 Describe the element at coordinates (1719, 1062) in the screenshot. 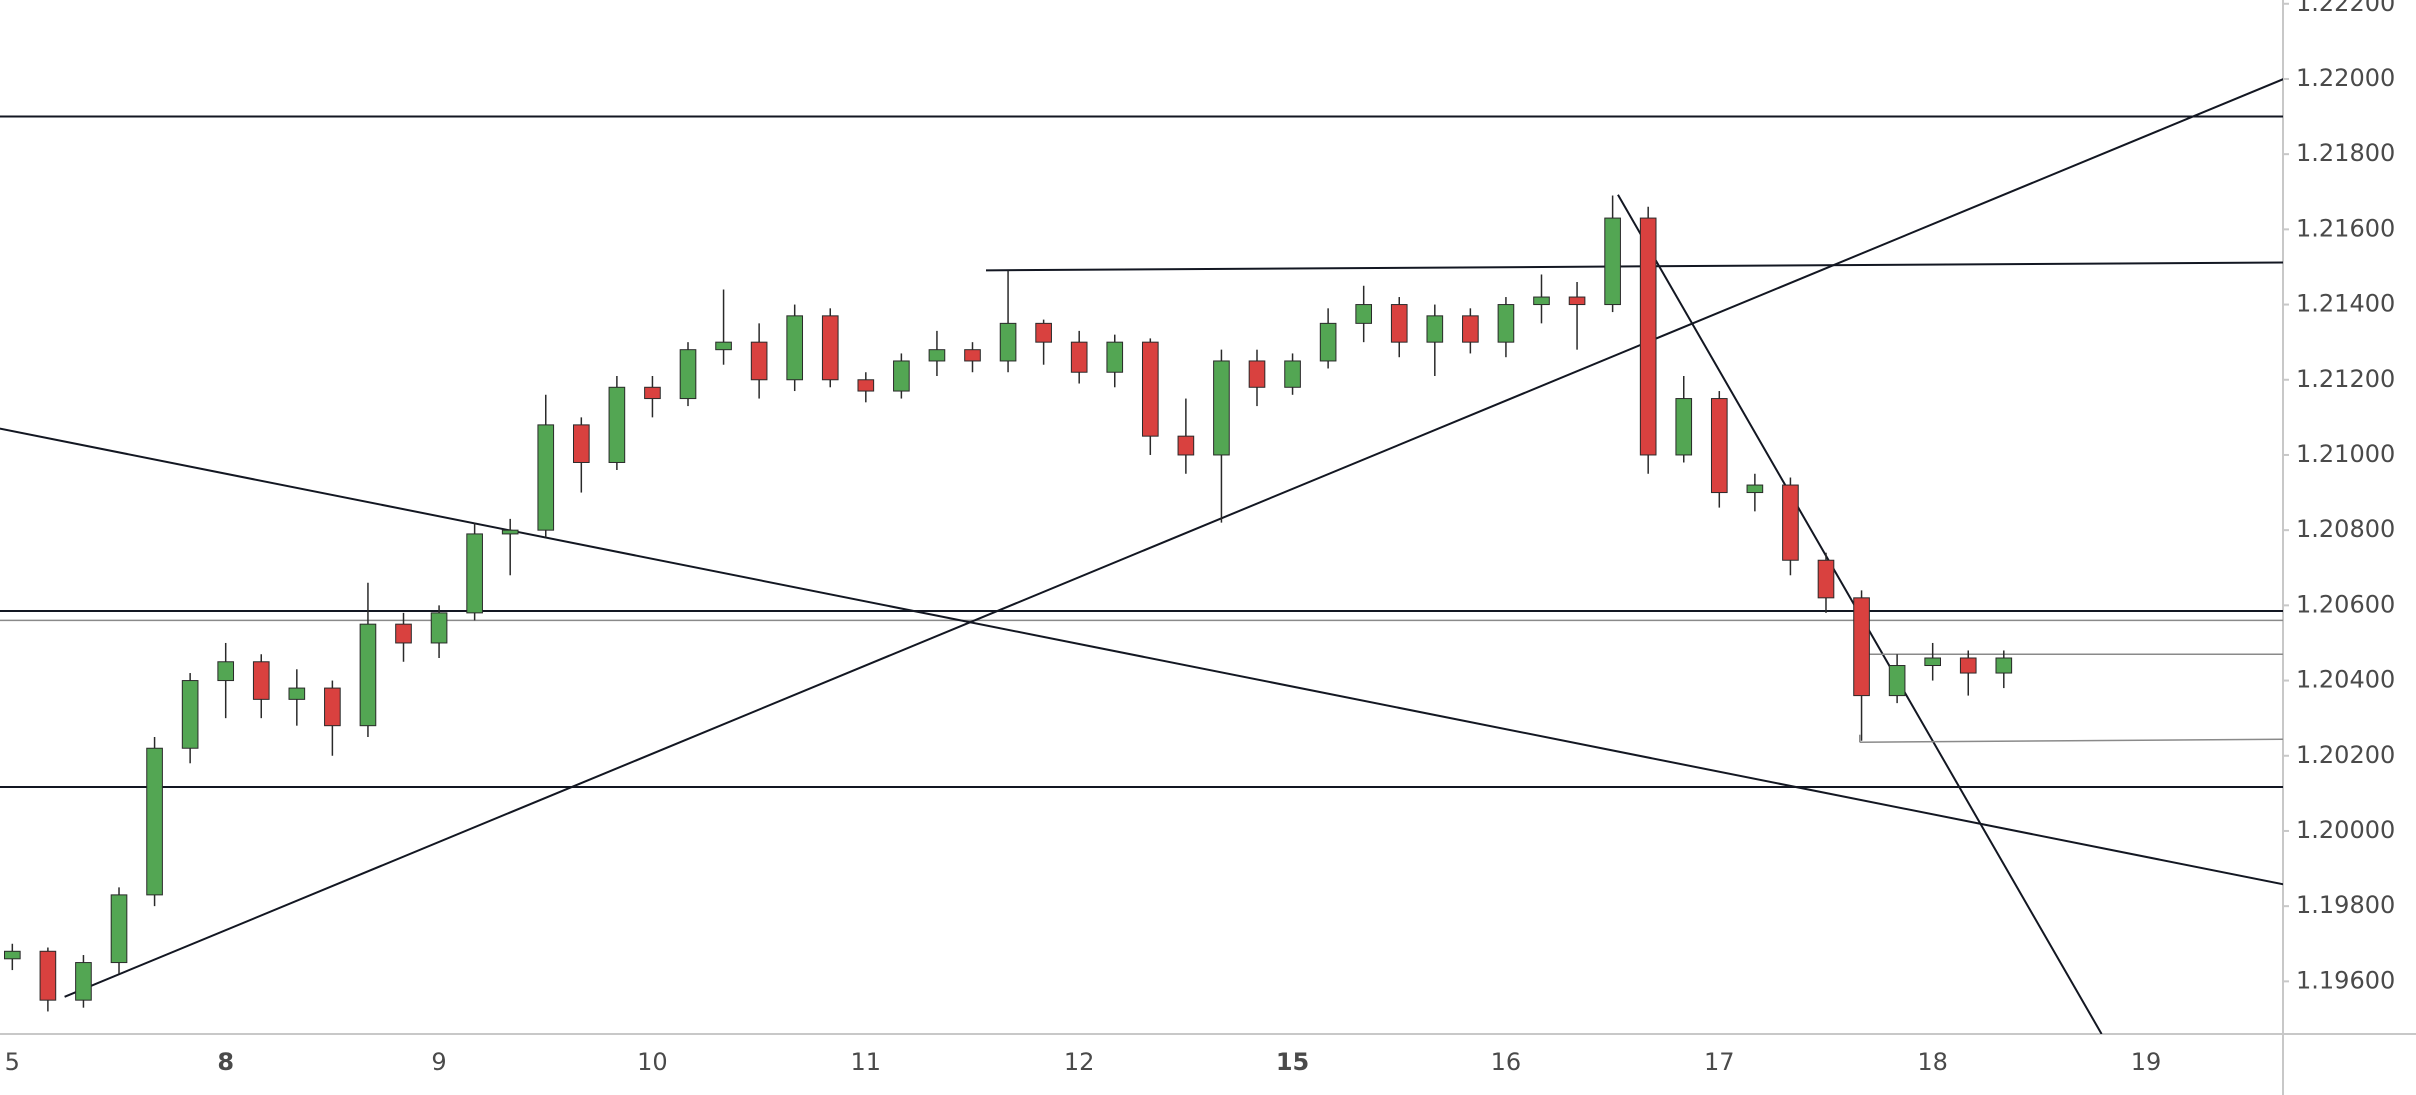

I see `x-tick-label: 17` at that location.